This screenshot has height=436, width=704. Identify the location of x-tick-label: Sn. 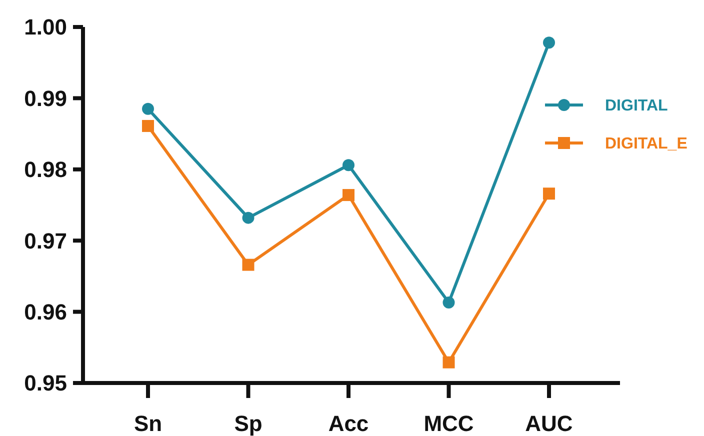
(148, 423).